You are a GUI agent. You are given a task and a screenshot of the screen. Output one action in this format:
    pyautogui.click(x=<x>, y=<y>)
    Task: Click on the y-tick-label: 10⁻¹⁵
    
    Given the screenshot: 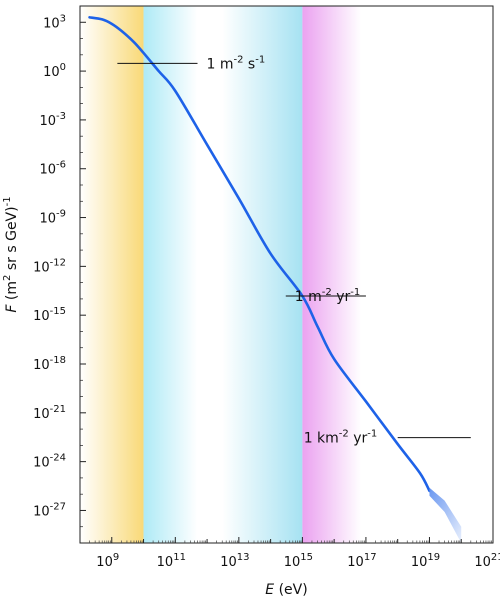 What is the action you would take?
    pyautogui.click(x=49, y=315)
    